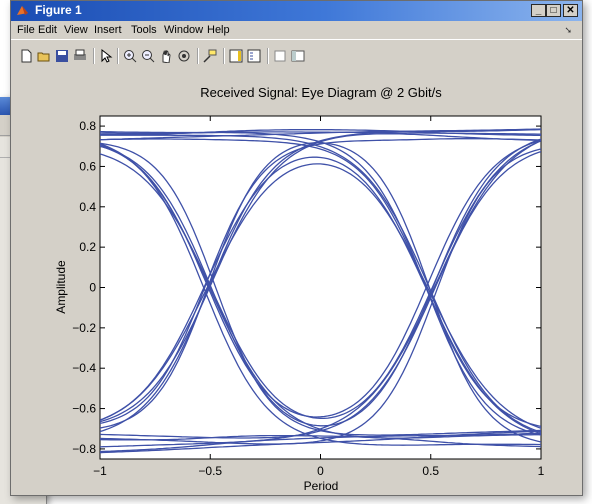  I want to click on y-tick-label: −0.8, so click(84, 449).